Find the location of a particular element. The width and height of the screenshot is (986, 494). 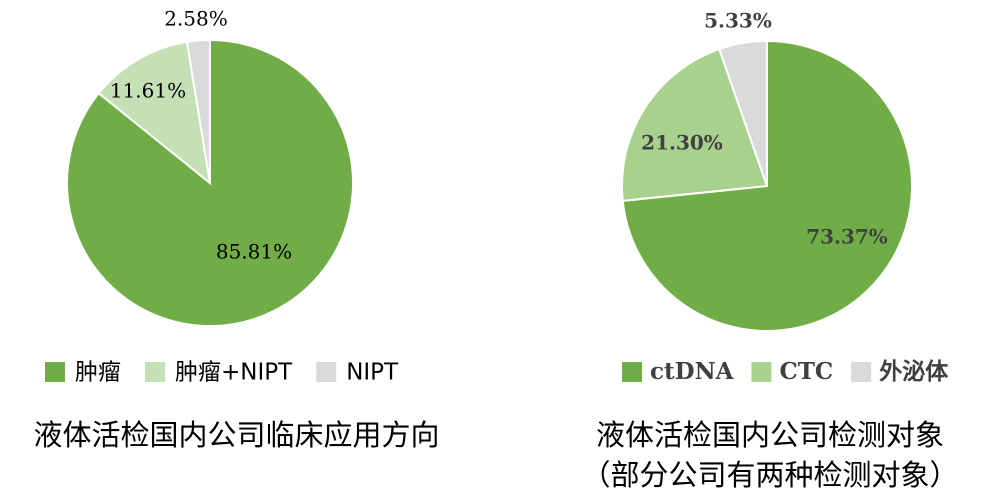

legend-clinical-application: 肿瘤 肿瘤+NIPT NIPT is located at coordinates (222, 373).